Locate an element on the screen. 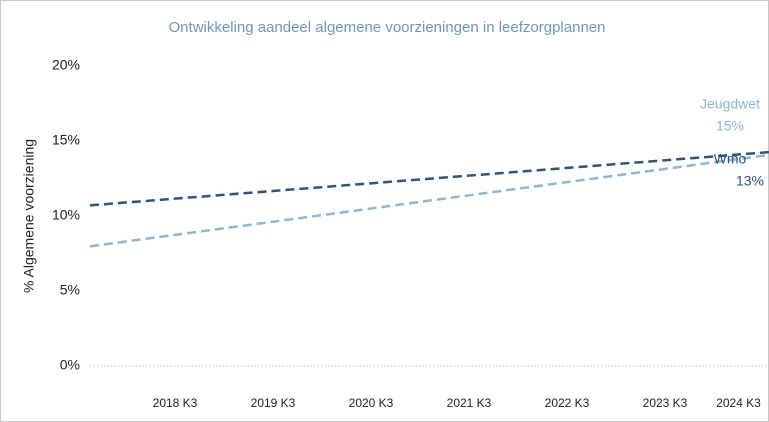 This screenshot has height=422, width=769. trend-line is located at coordinates (429, 178).